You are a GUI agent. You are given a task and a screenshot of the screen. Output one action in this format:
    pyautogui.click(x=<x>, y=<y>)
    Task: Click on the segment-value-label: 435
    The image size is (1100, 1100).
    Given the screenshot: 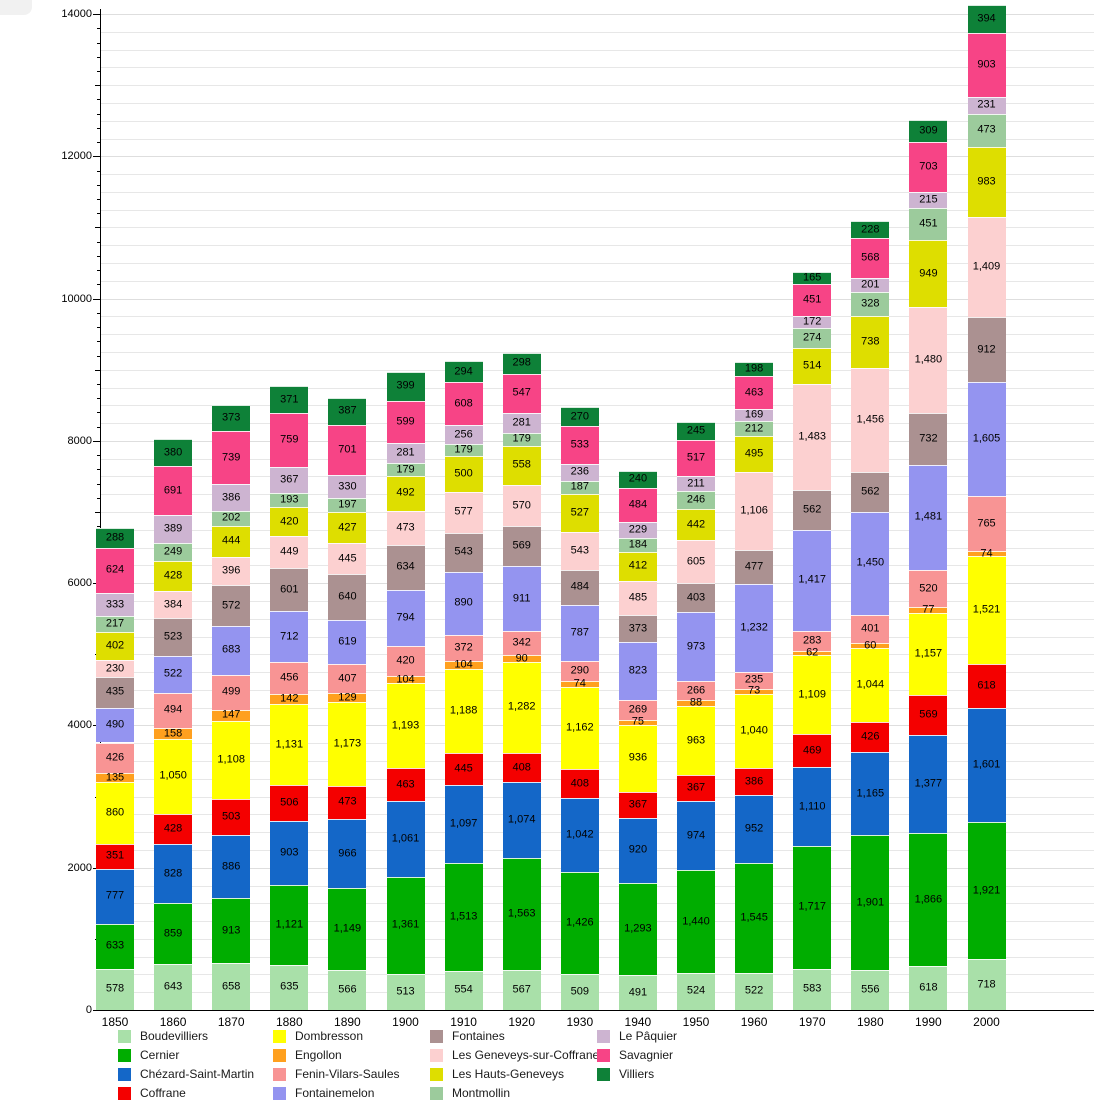 What is the action you would take?
    pyautogui.click(x=115, y=691)
    